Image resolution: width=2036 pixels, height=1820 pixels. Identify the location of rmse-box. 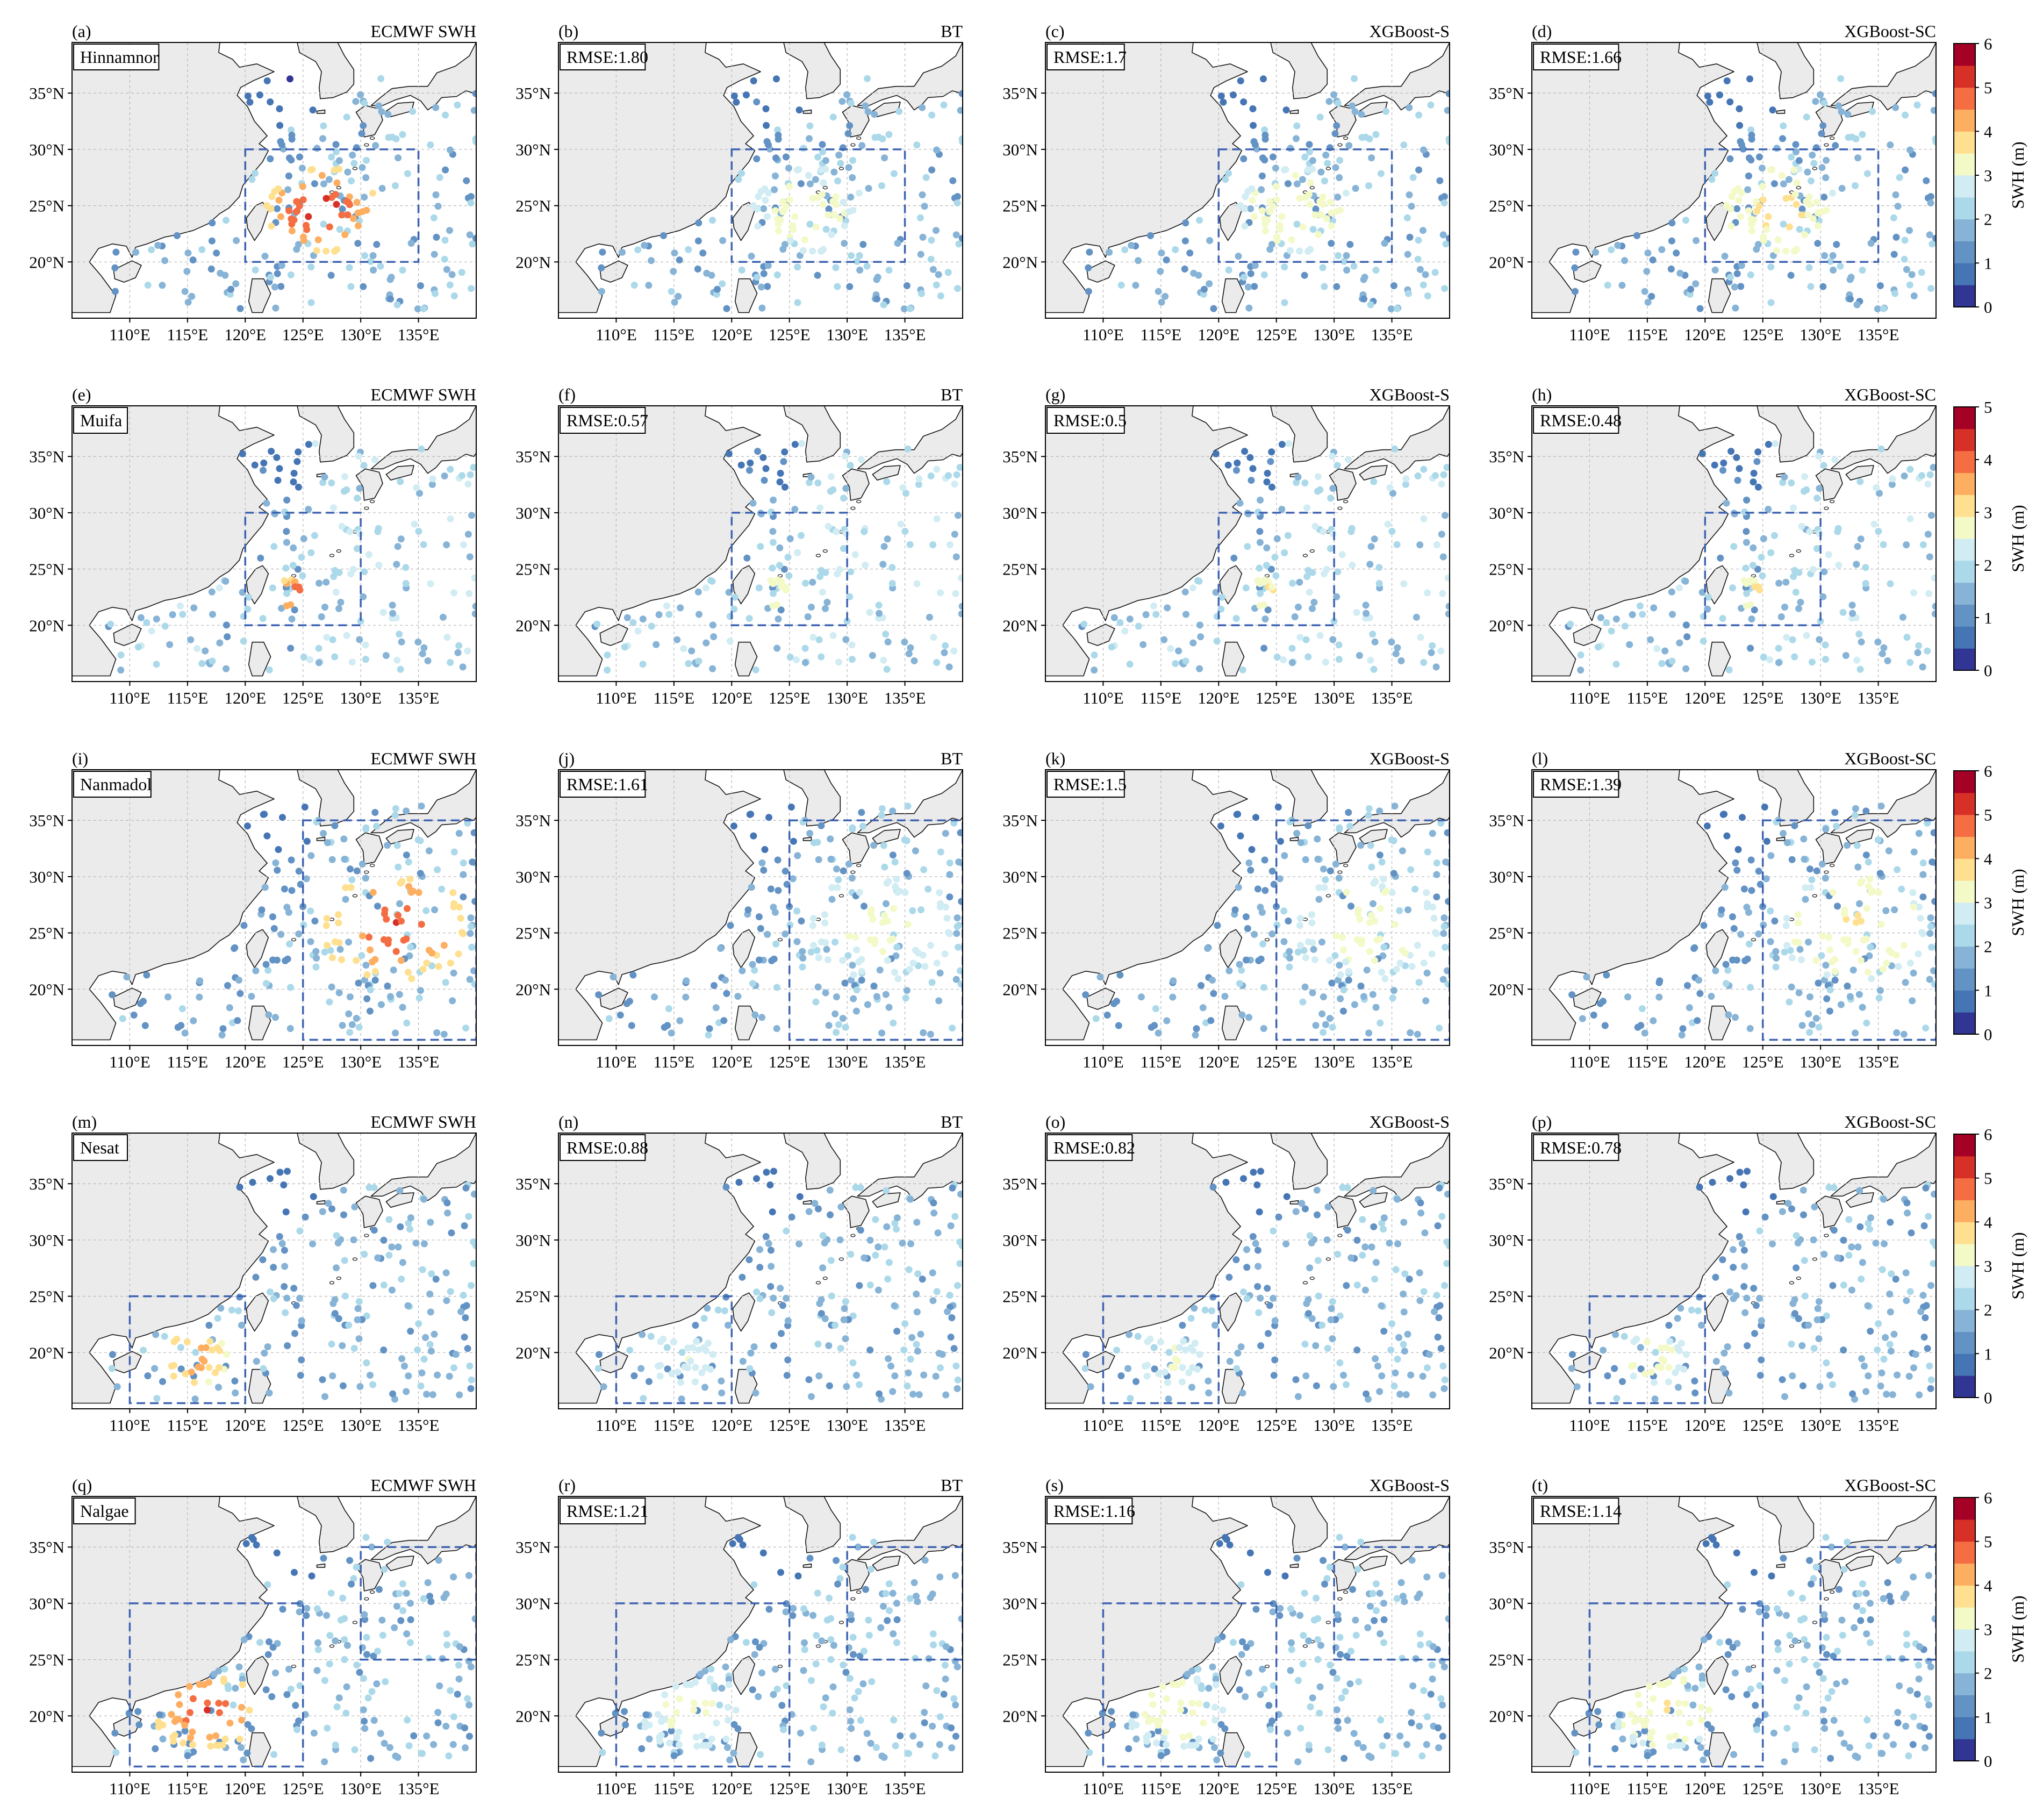
(1085, 420).